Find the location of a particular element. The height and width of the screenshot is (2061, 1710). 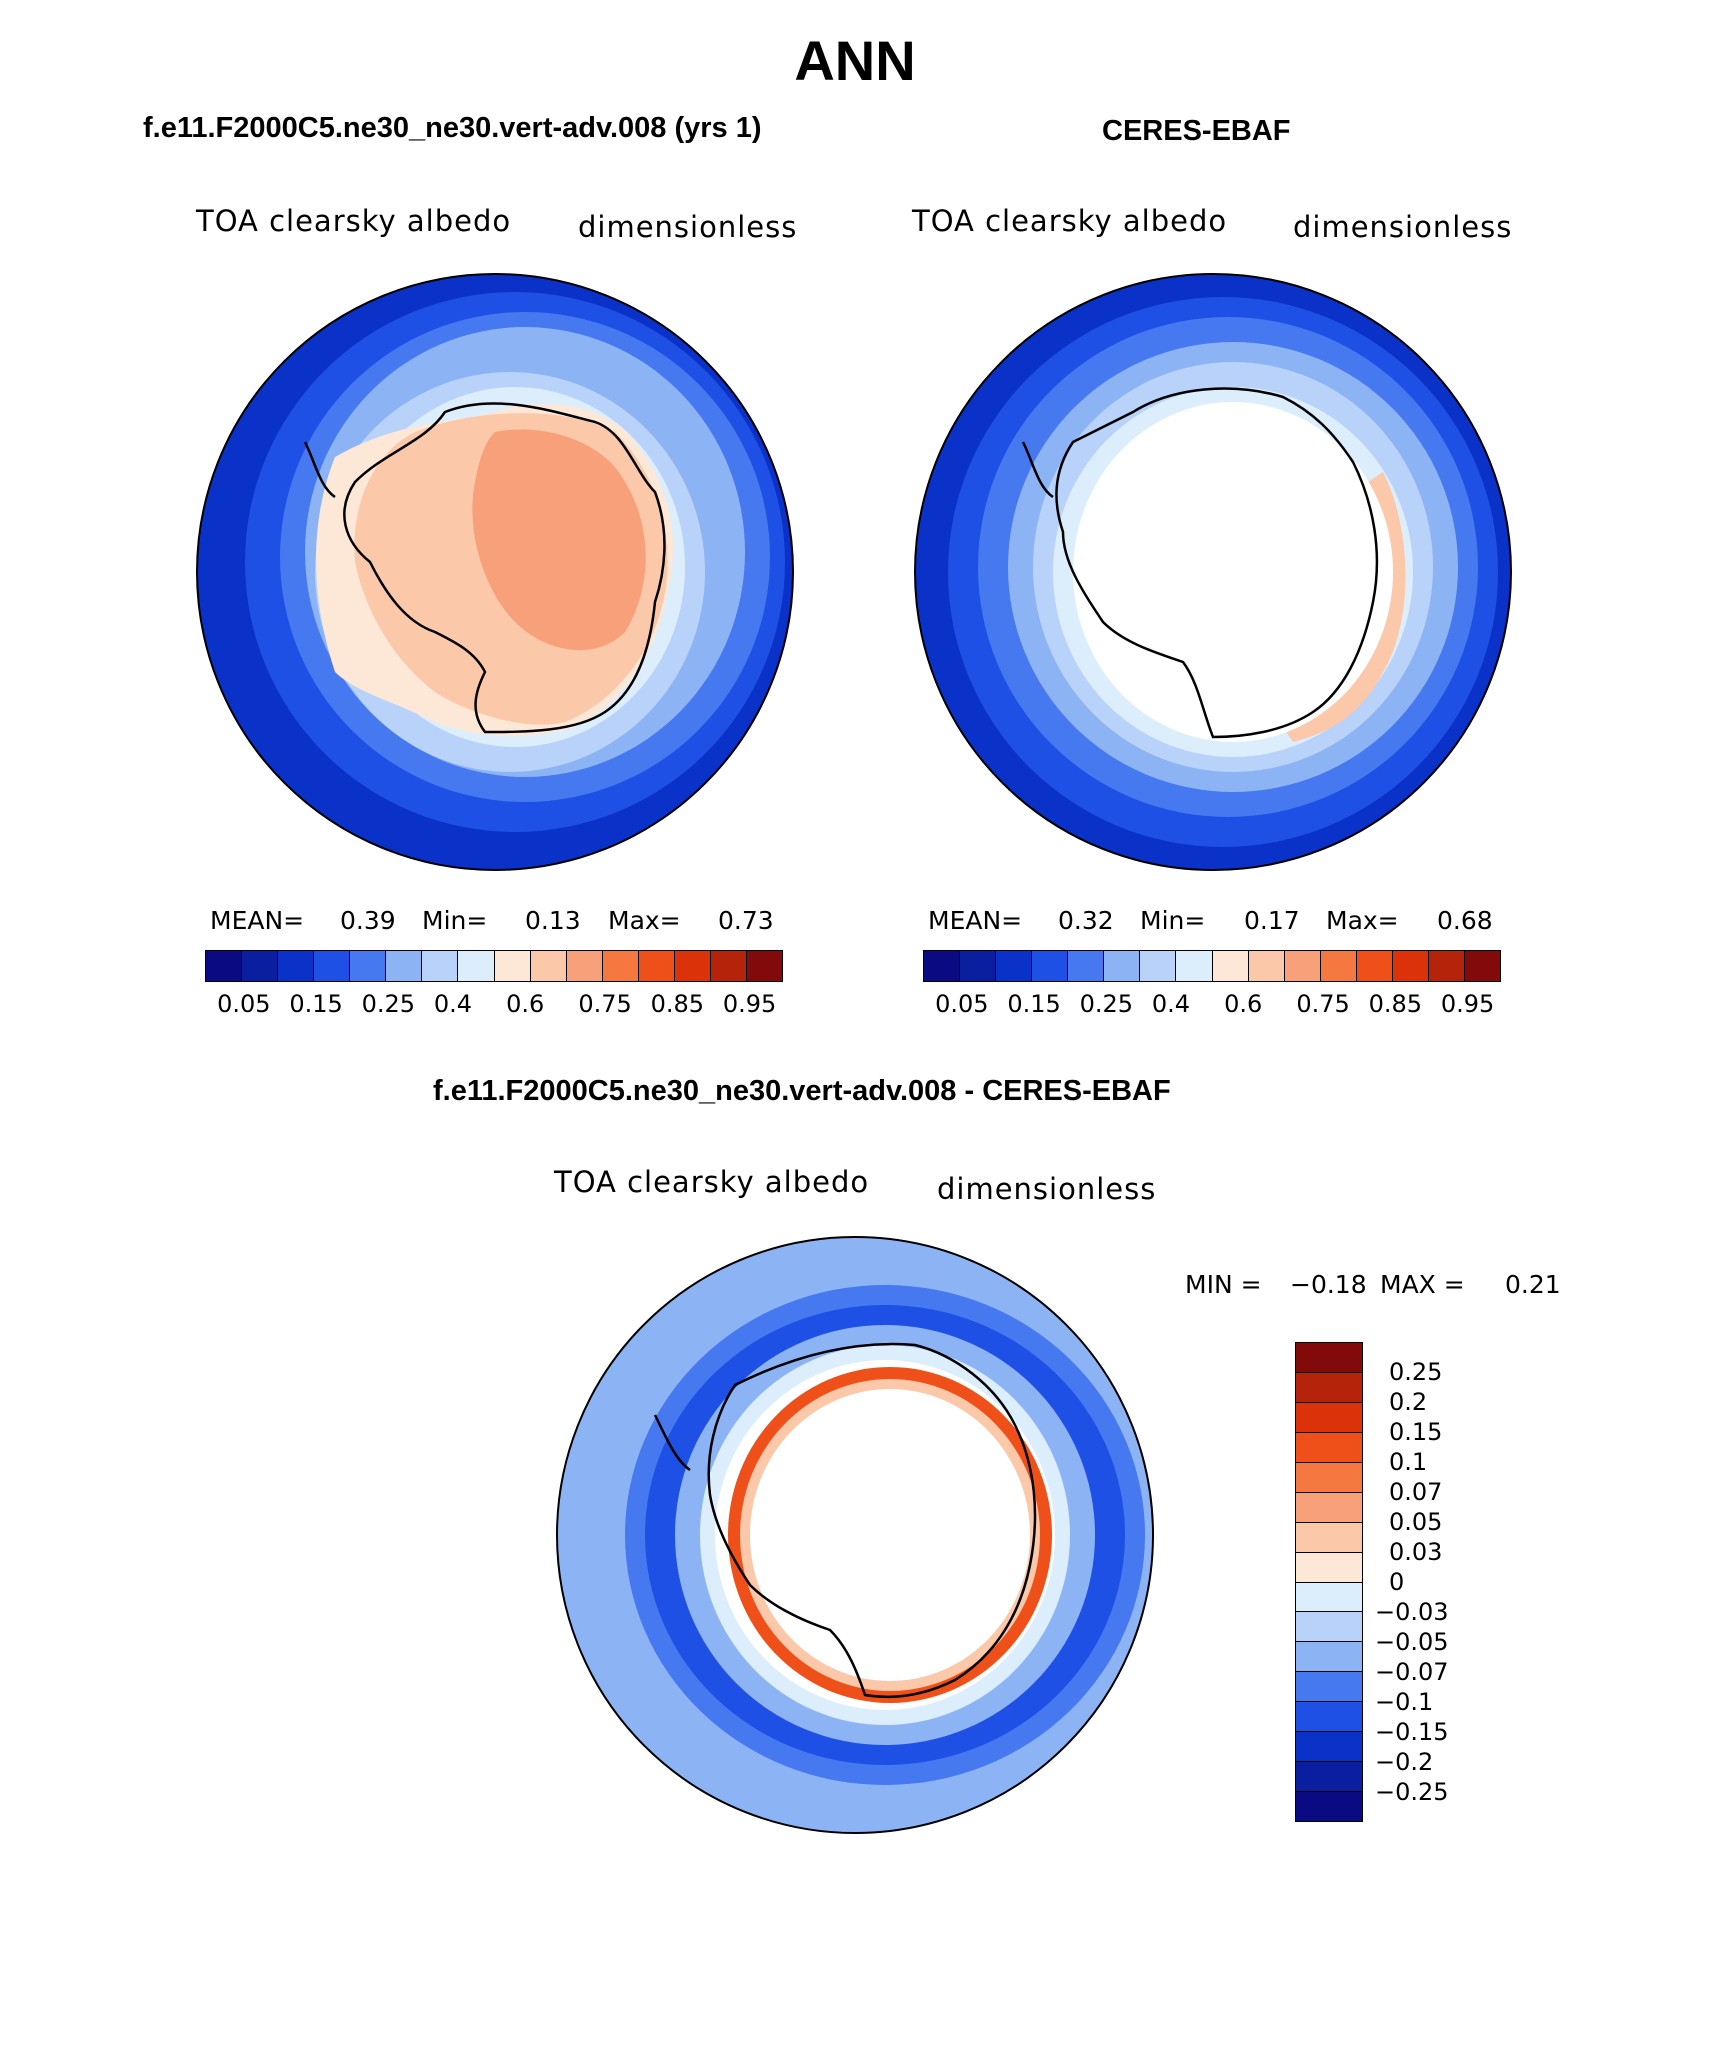

obs-no-data-region is located at coordinates (1233, 572).